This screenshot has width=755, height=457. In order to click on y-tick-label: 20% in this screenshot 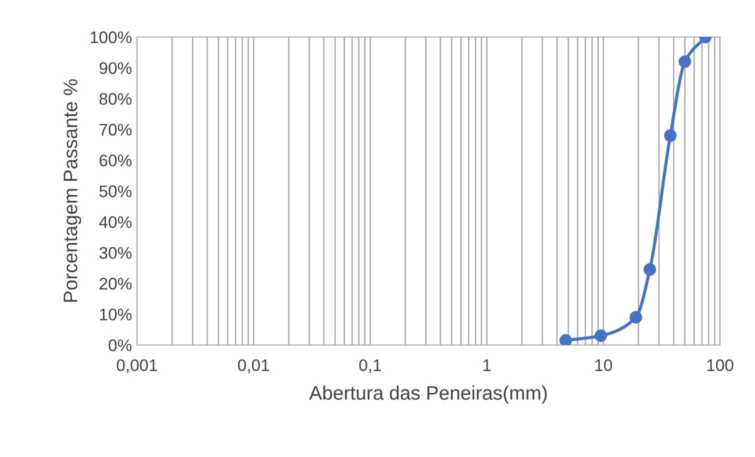, I will do `click(116, 284)`.